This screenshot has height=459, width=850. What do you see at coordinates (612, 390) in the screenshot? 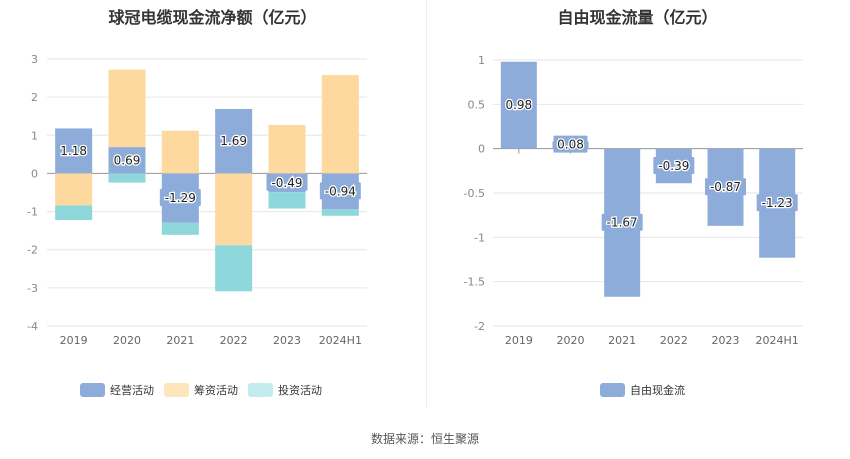
I see `legend-swatch-free-cash-flow` at bounding box center [612, 390].